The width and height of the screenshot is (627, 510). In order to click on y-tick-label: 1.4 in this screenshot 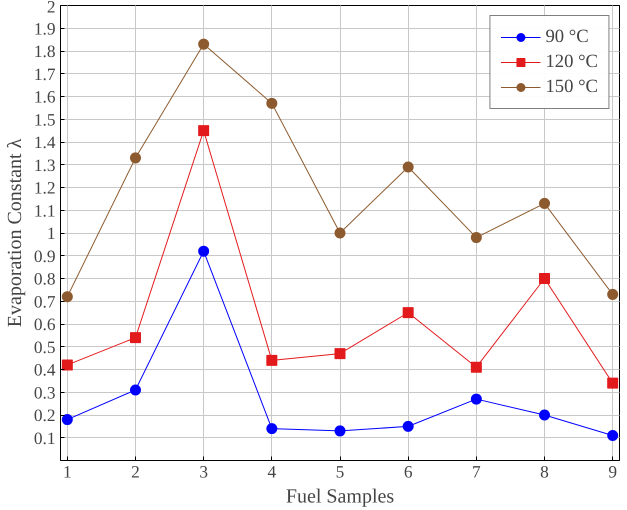, I will do `click(45, 142)`.